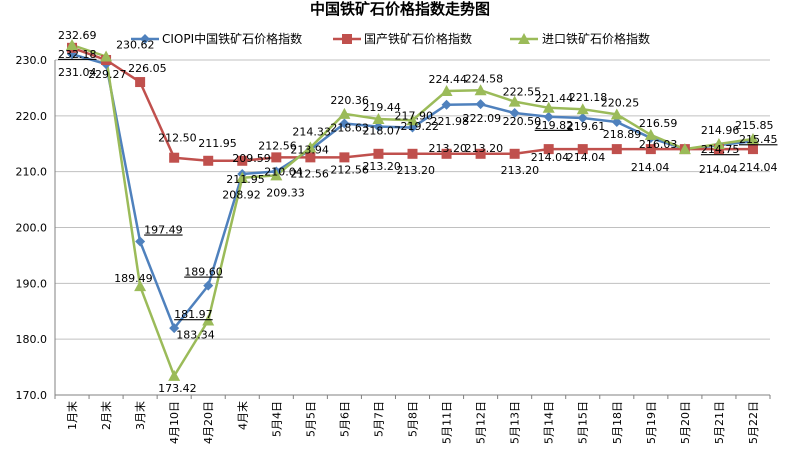  I want to click on data-label: 220.36, so click(349, 100).